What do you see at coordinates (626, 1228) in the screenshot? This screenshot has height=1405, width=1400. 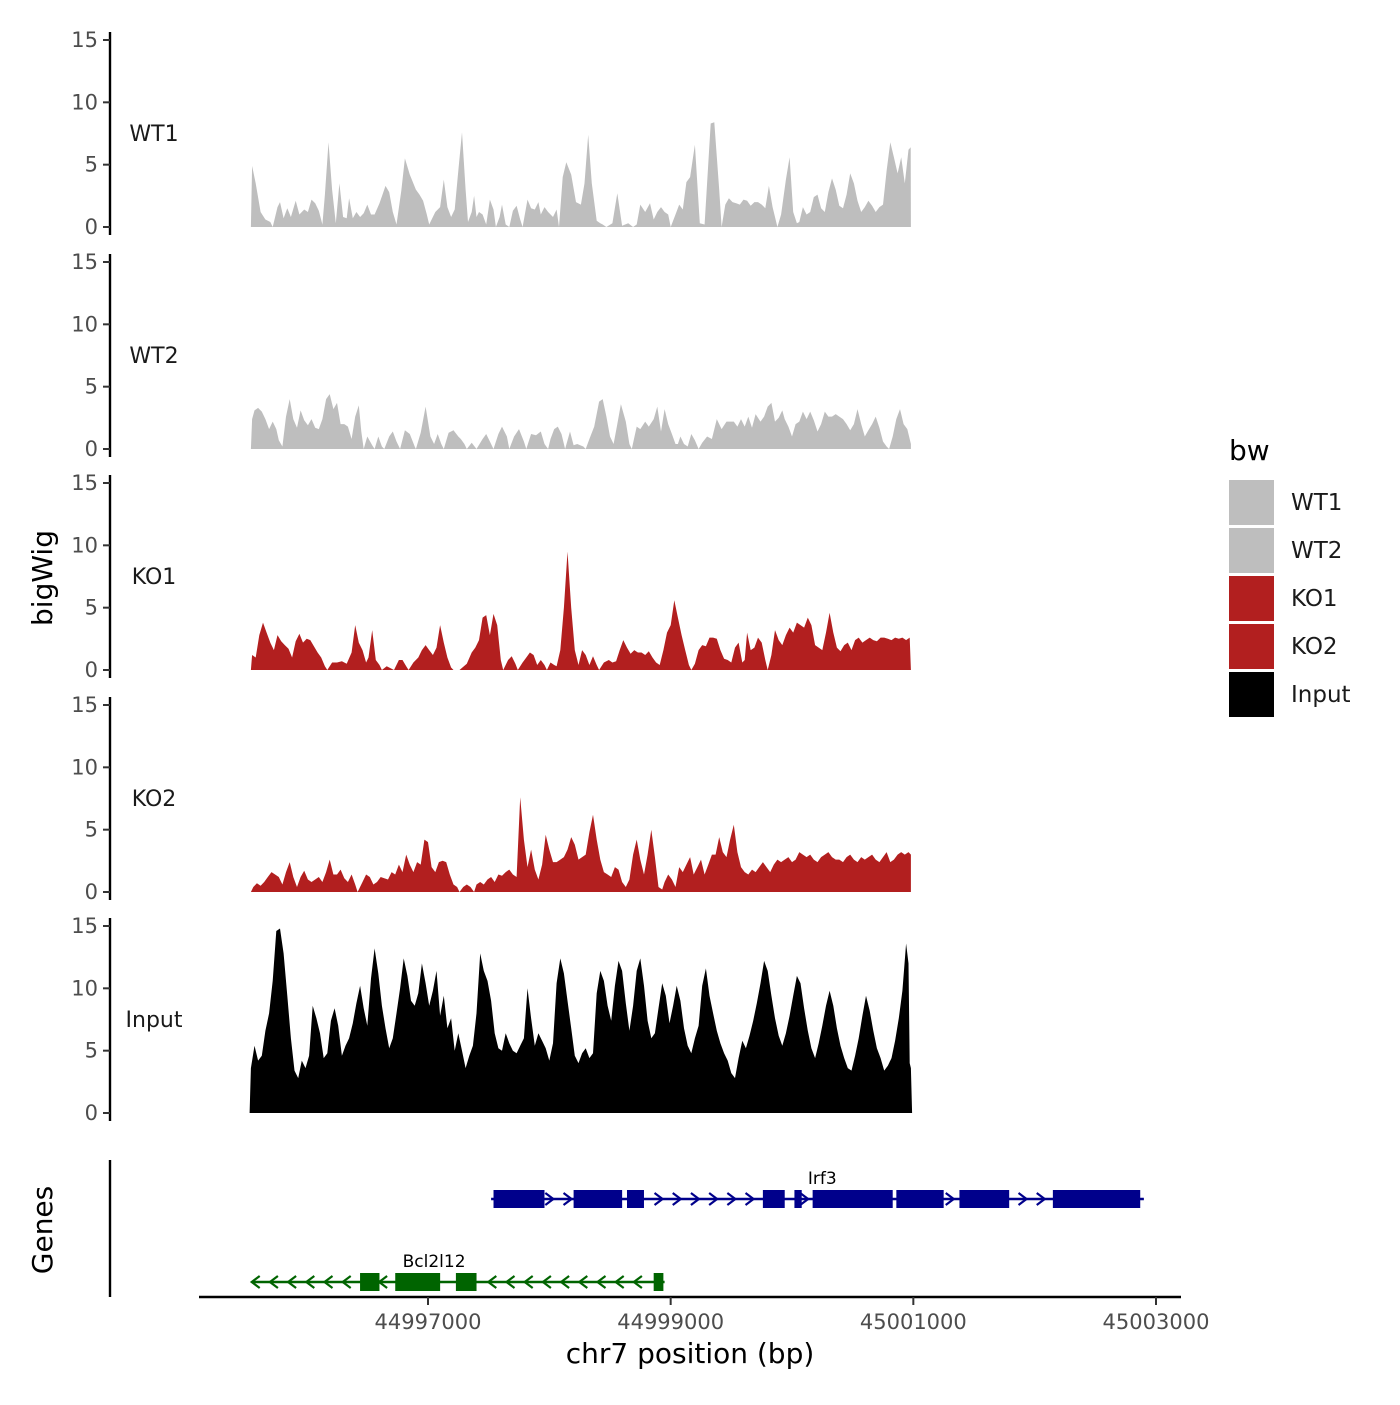 I see `gene-track: Irf3 Bcl2l12` at bounding box center [626, 1228].